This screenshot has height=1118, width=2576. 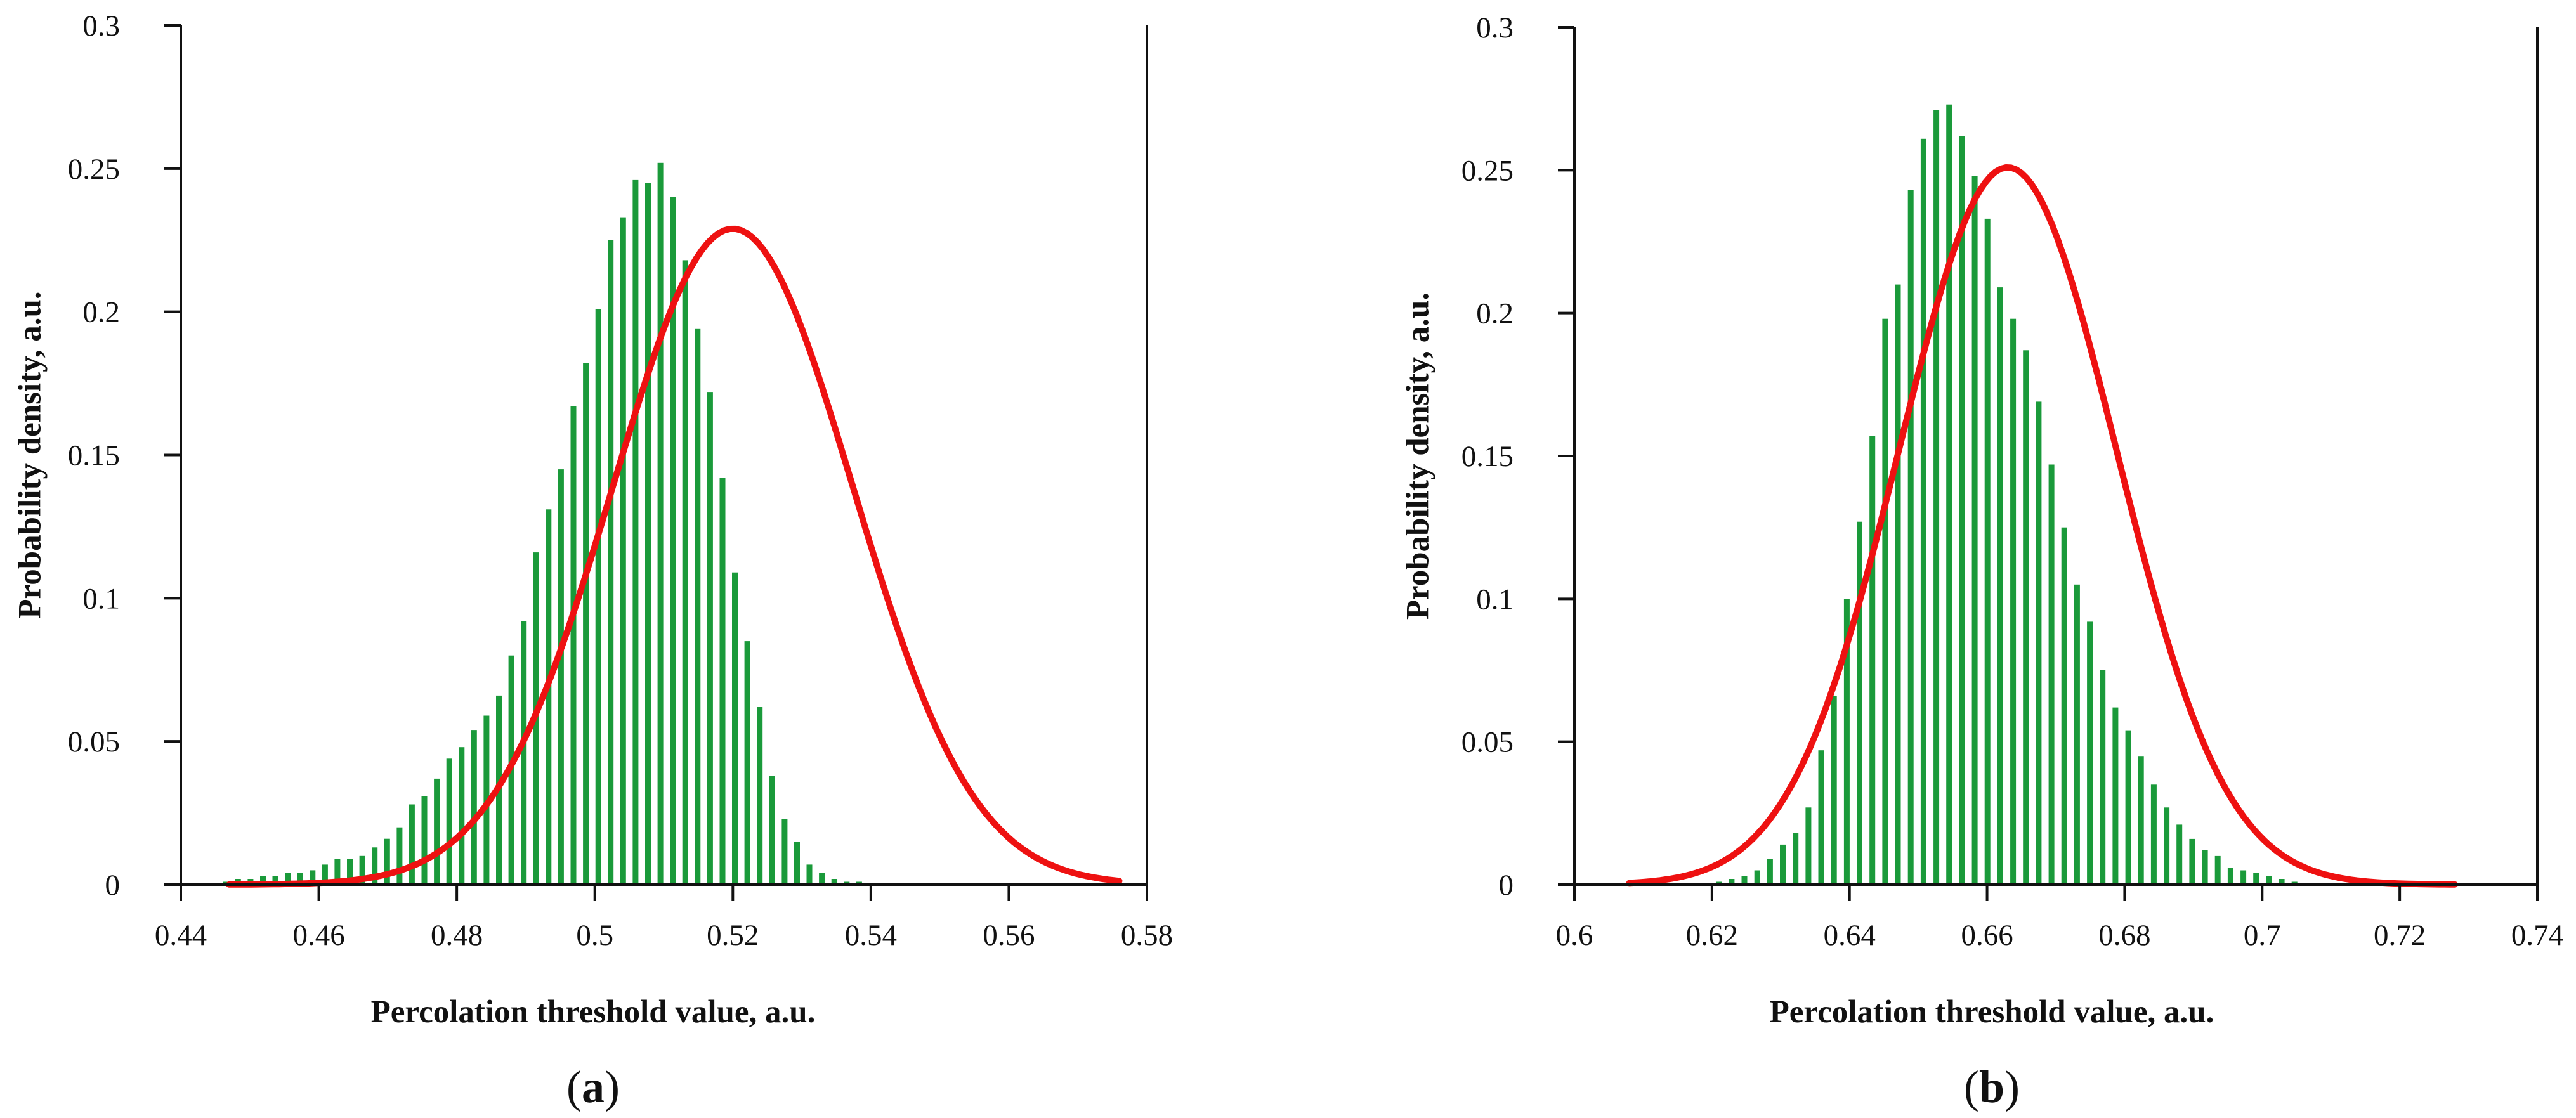 I want to click on panel-label: (b), so click(x=1992, y=1087).